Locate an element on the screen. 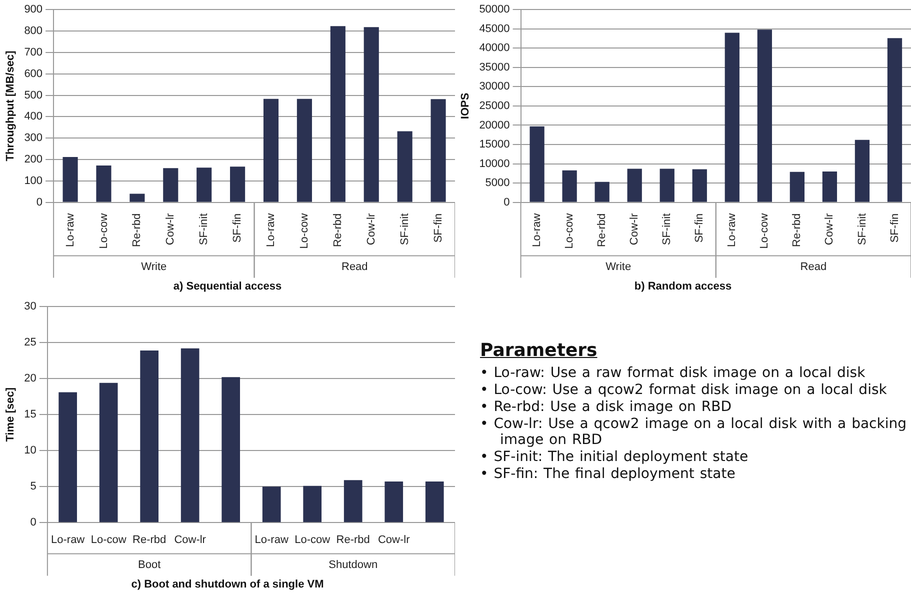  text: • SF-init: The initial deployment state is located at coordinates (615, 457).